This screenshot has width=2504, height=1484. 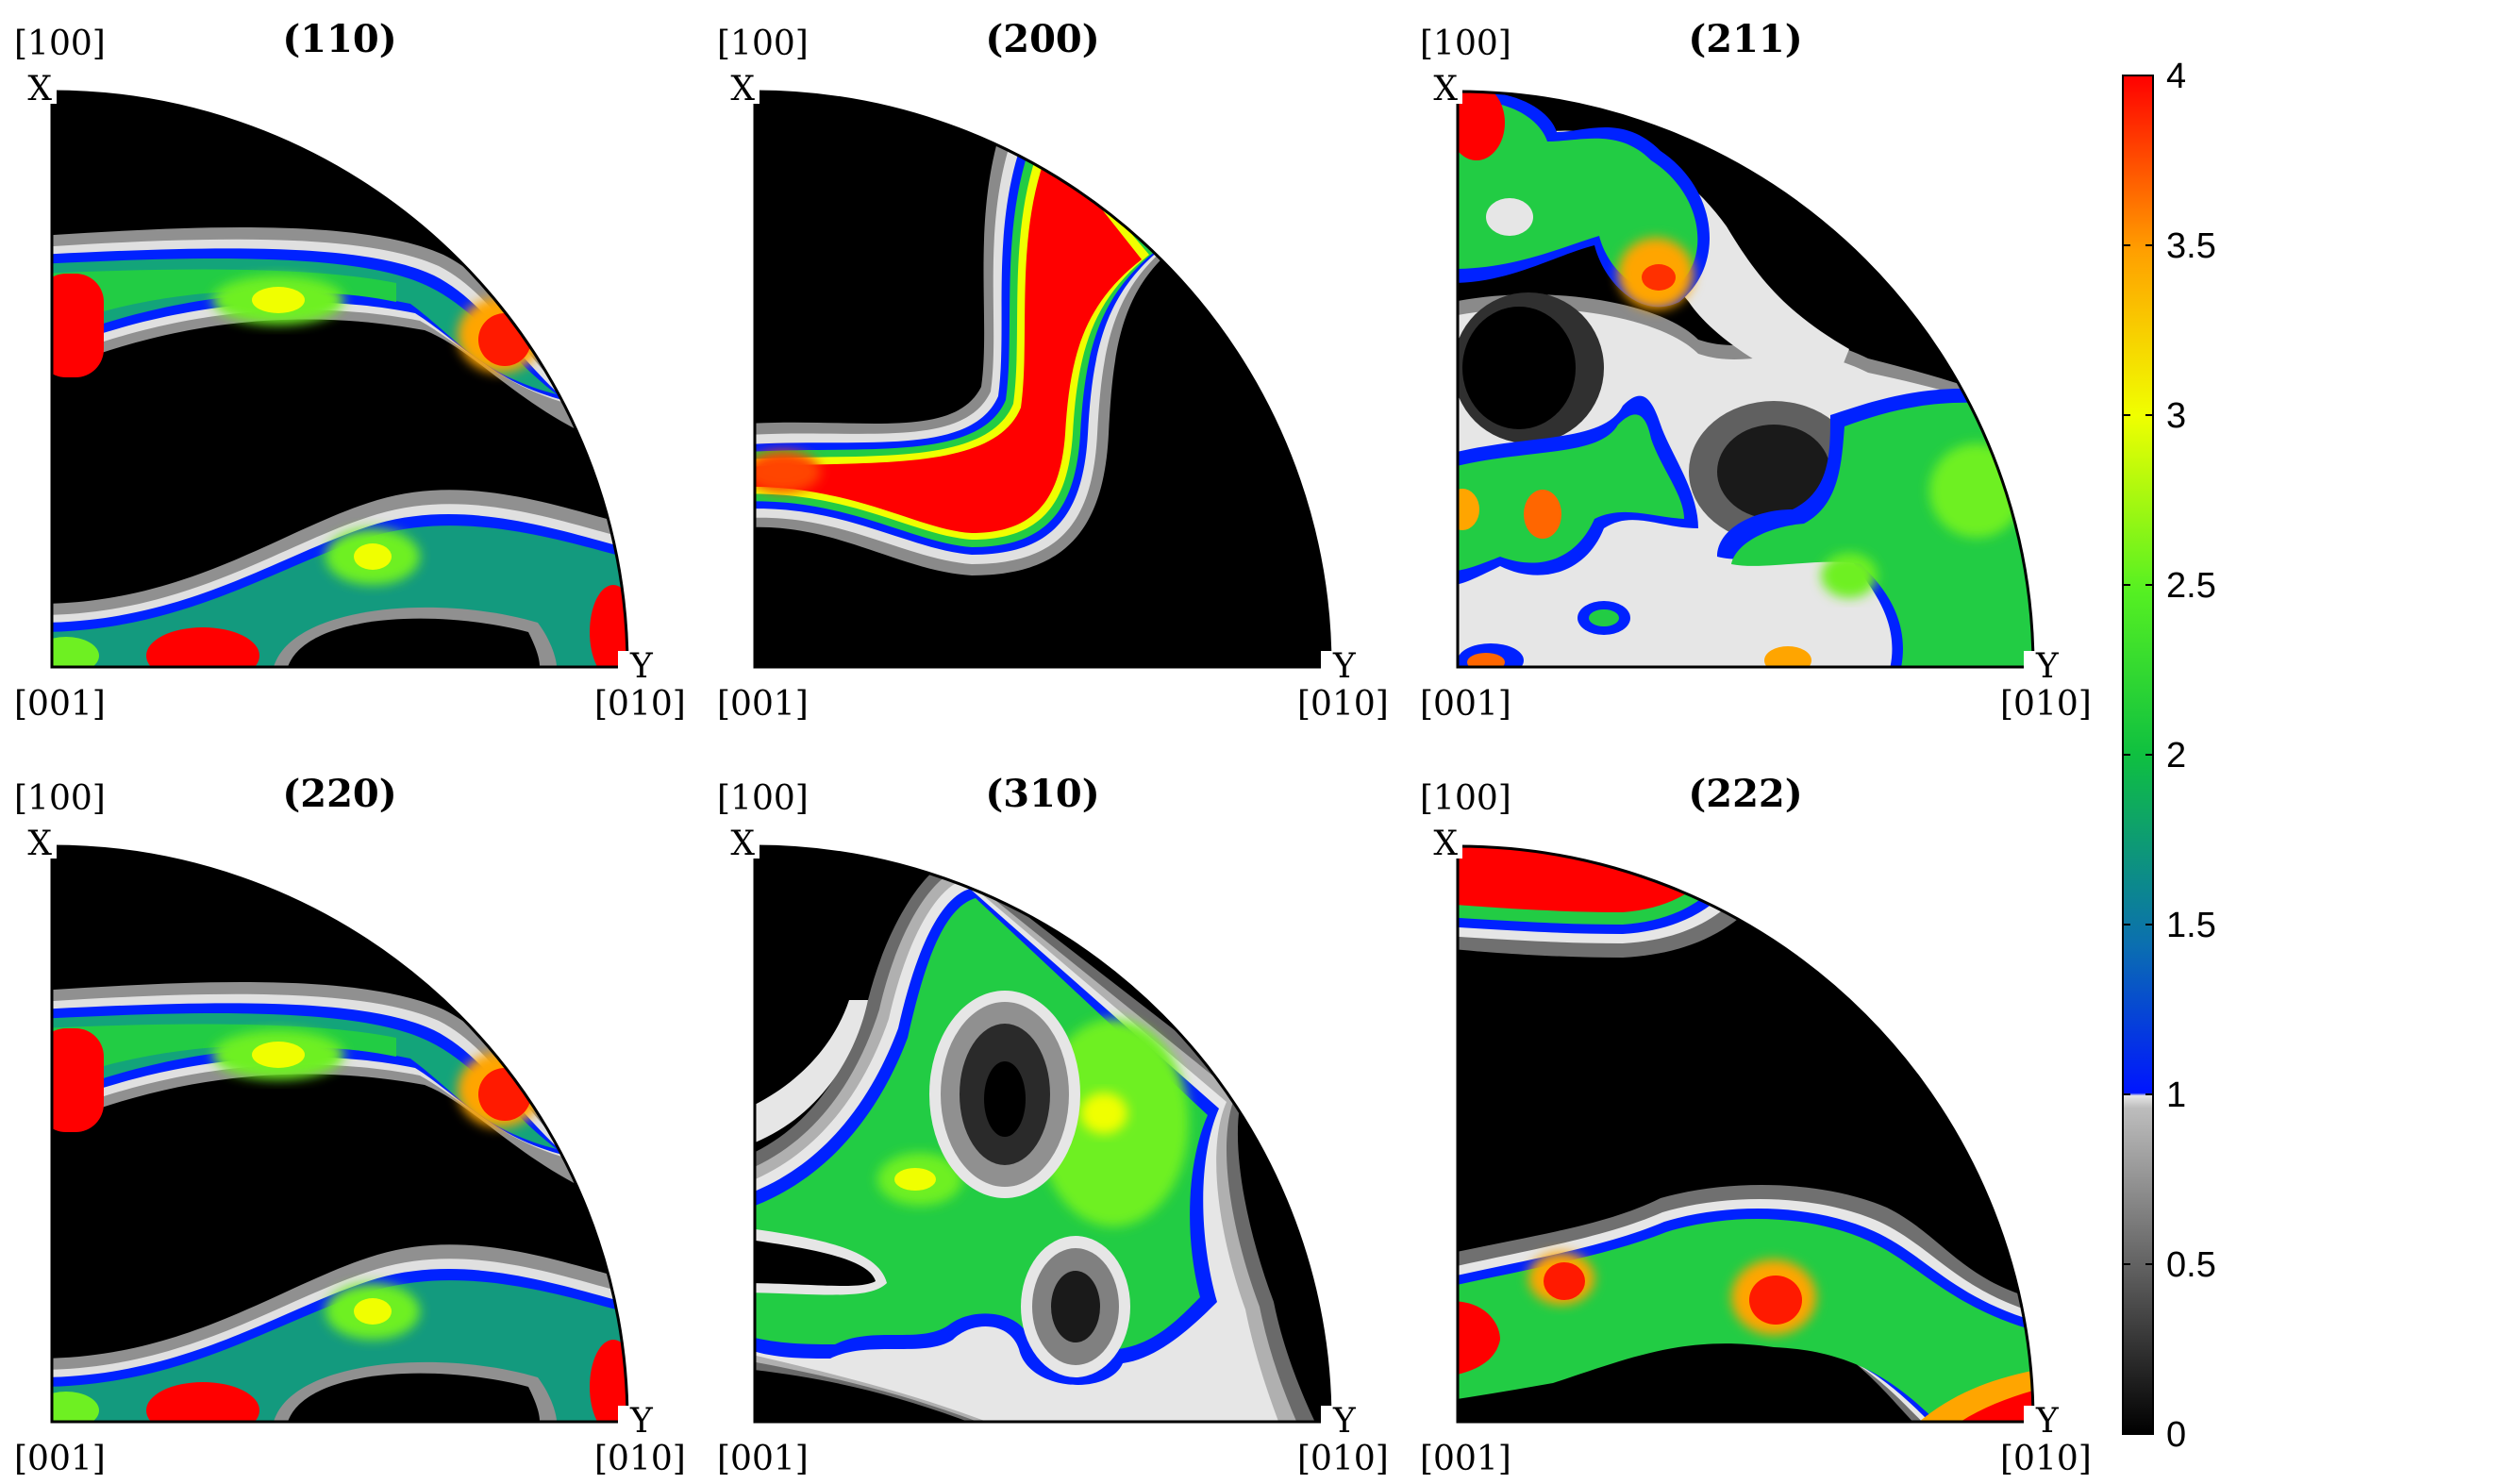 What do you see at coordinates (2191, 925) in the screenshot?
I see `colorbar-tick-label: 1.5` at bounding box center [2191, 925].